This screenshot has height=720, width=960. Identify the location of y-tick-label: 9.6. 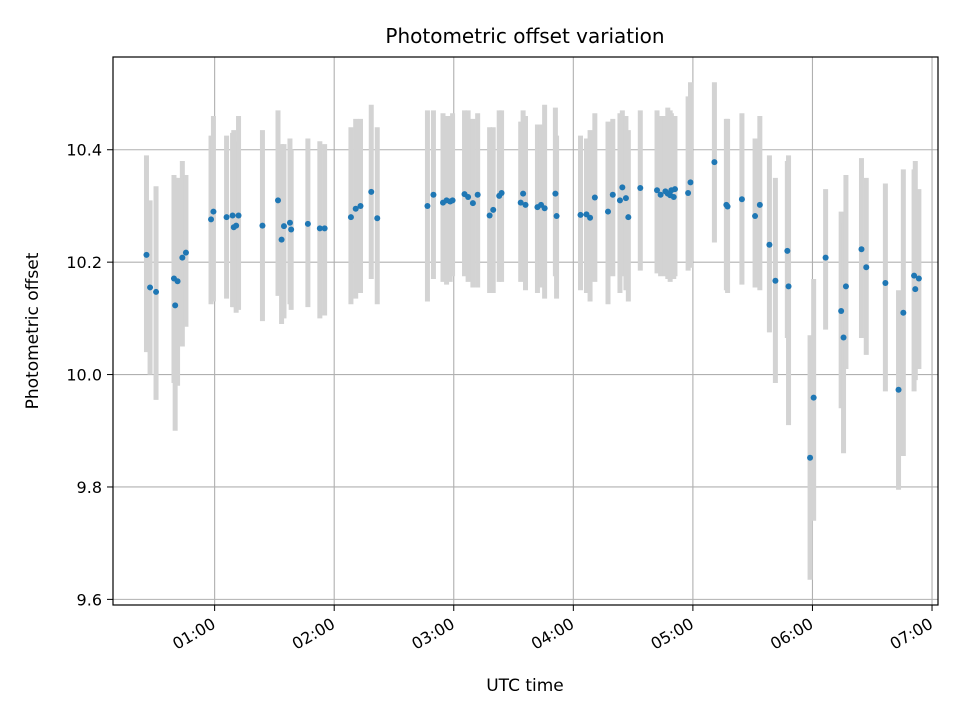
(89, 599).